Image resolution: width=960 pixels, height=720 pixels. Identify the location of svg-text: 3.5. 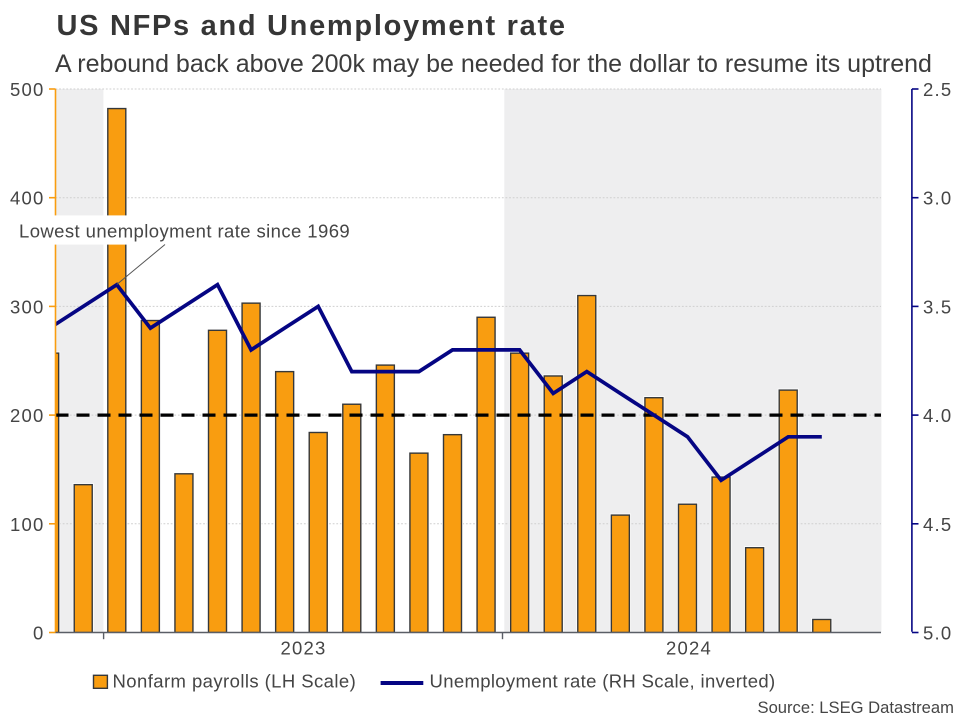
(937, 306).